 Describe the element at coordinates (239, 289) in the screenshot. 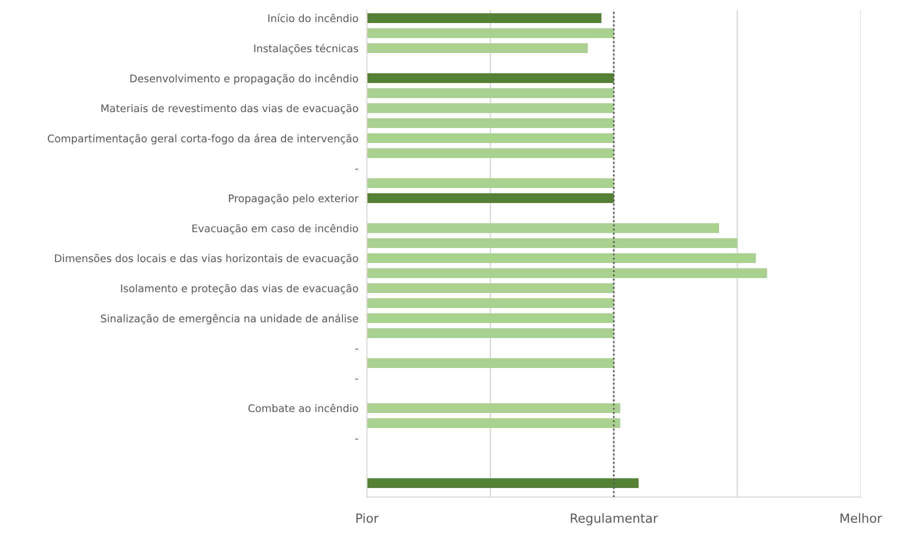

I see `y-tick-label: Isolamento e proteção das vias de evacuação` at that location.